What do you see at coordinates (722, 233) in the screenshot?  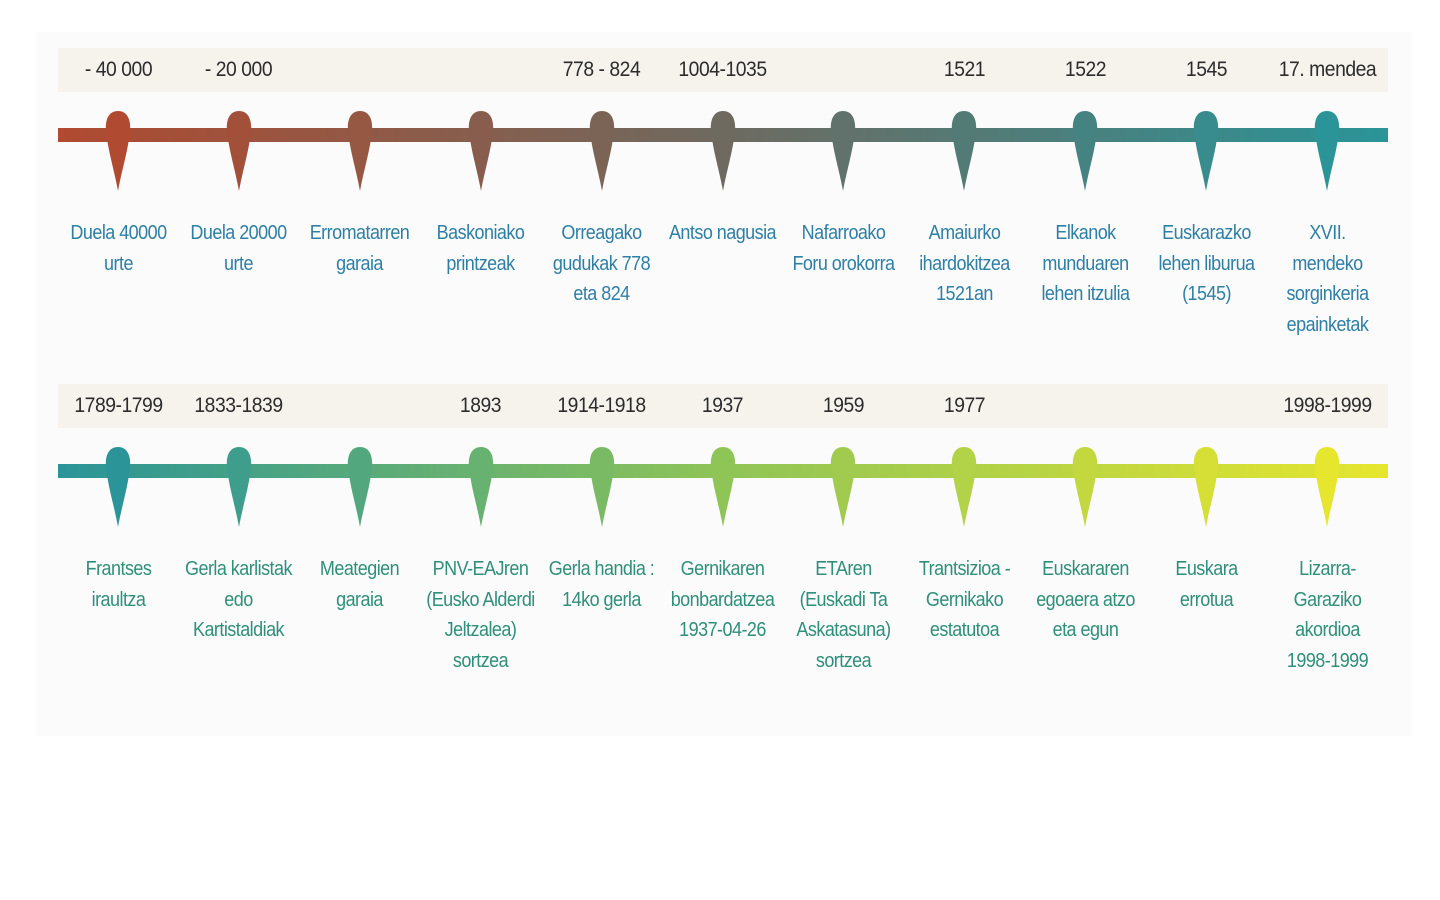 I see `event-label: Antso nagusia` at bounding box center [722, 233].